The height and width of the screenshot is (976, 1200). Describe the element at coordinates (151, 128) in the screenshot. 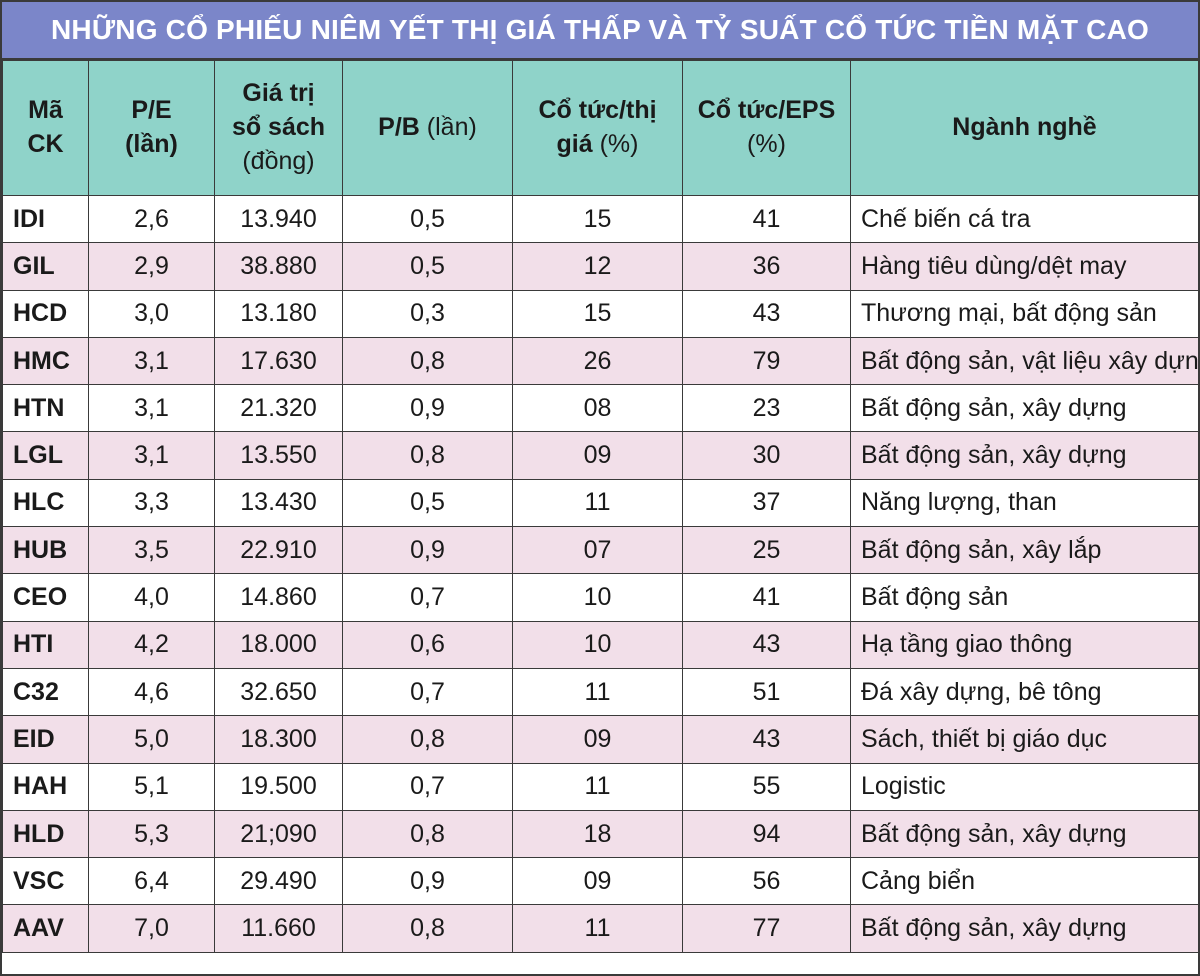

I see `header-pe: P/E (lần)` at that location.